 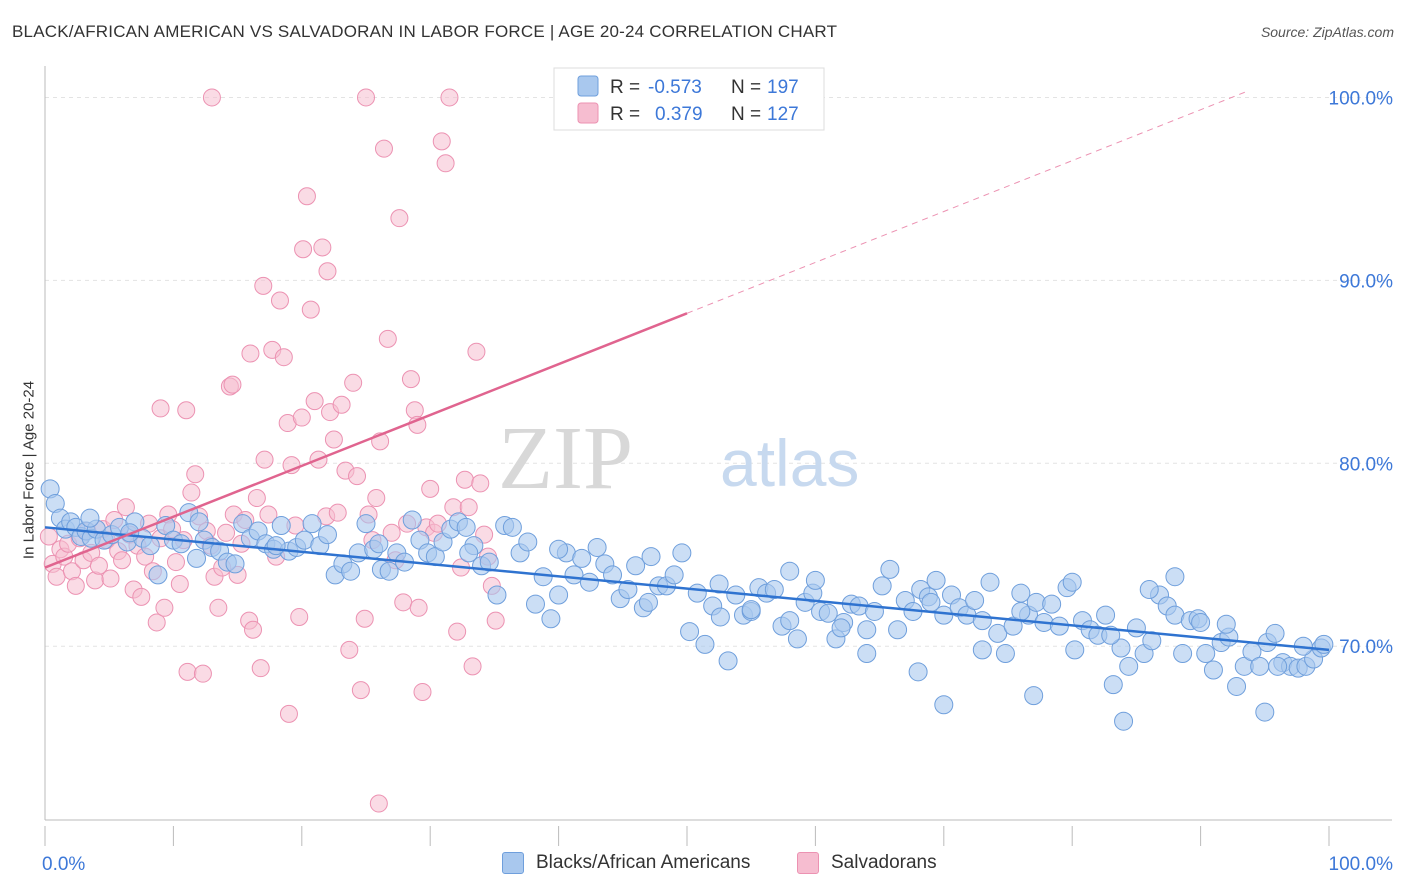 What do you see at coordinates (588, 113) in the screenshot?
I see `legend-swatch-pink` at bounding box center [588, 113].